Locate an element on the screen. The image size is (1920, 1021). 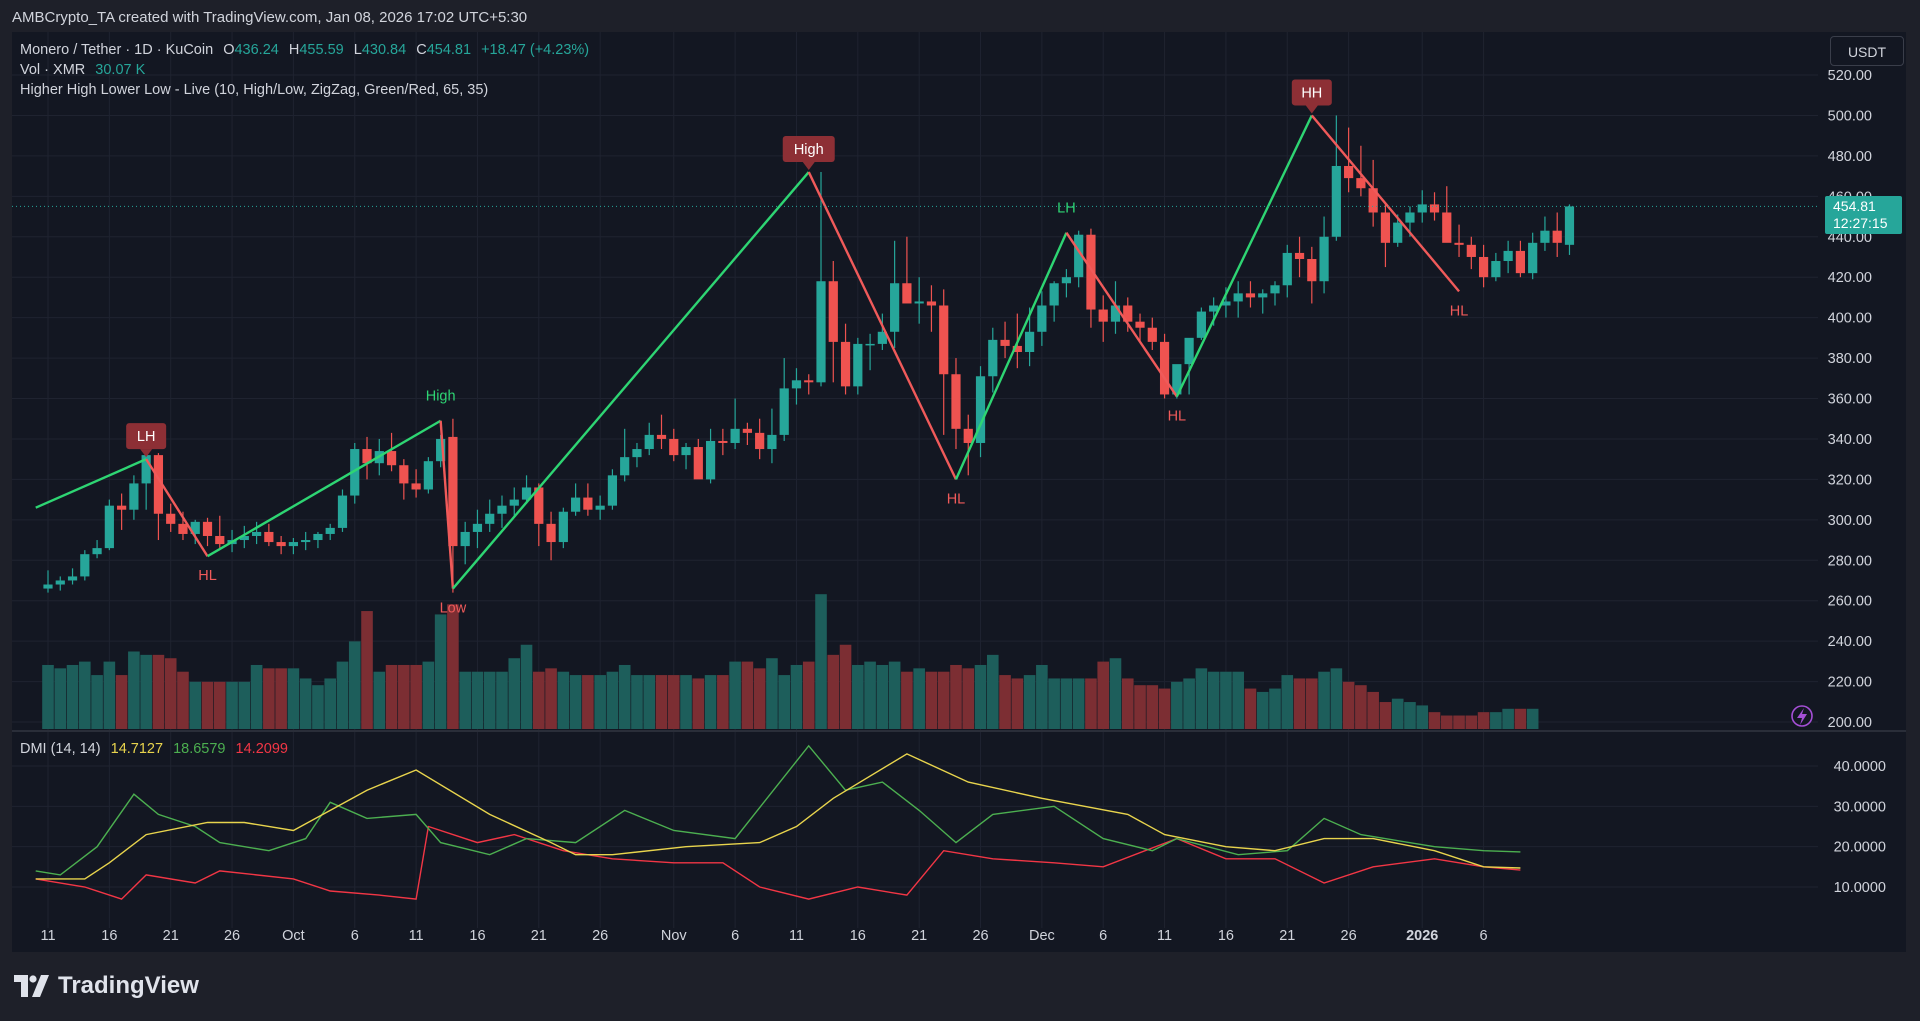
pivot-label: High is located at coordinates (808, 153).